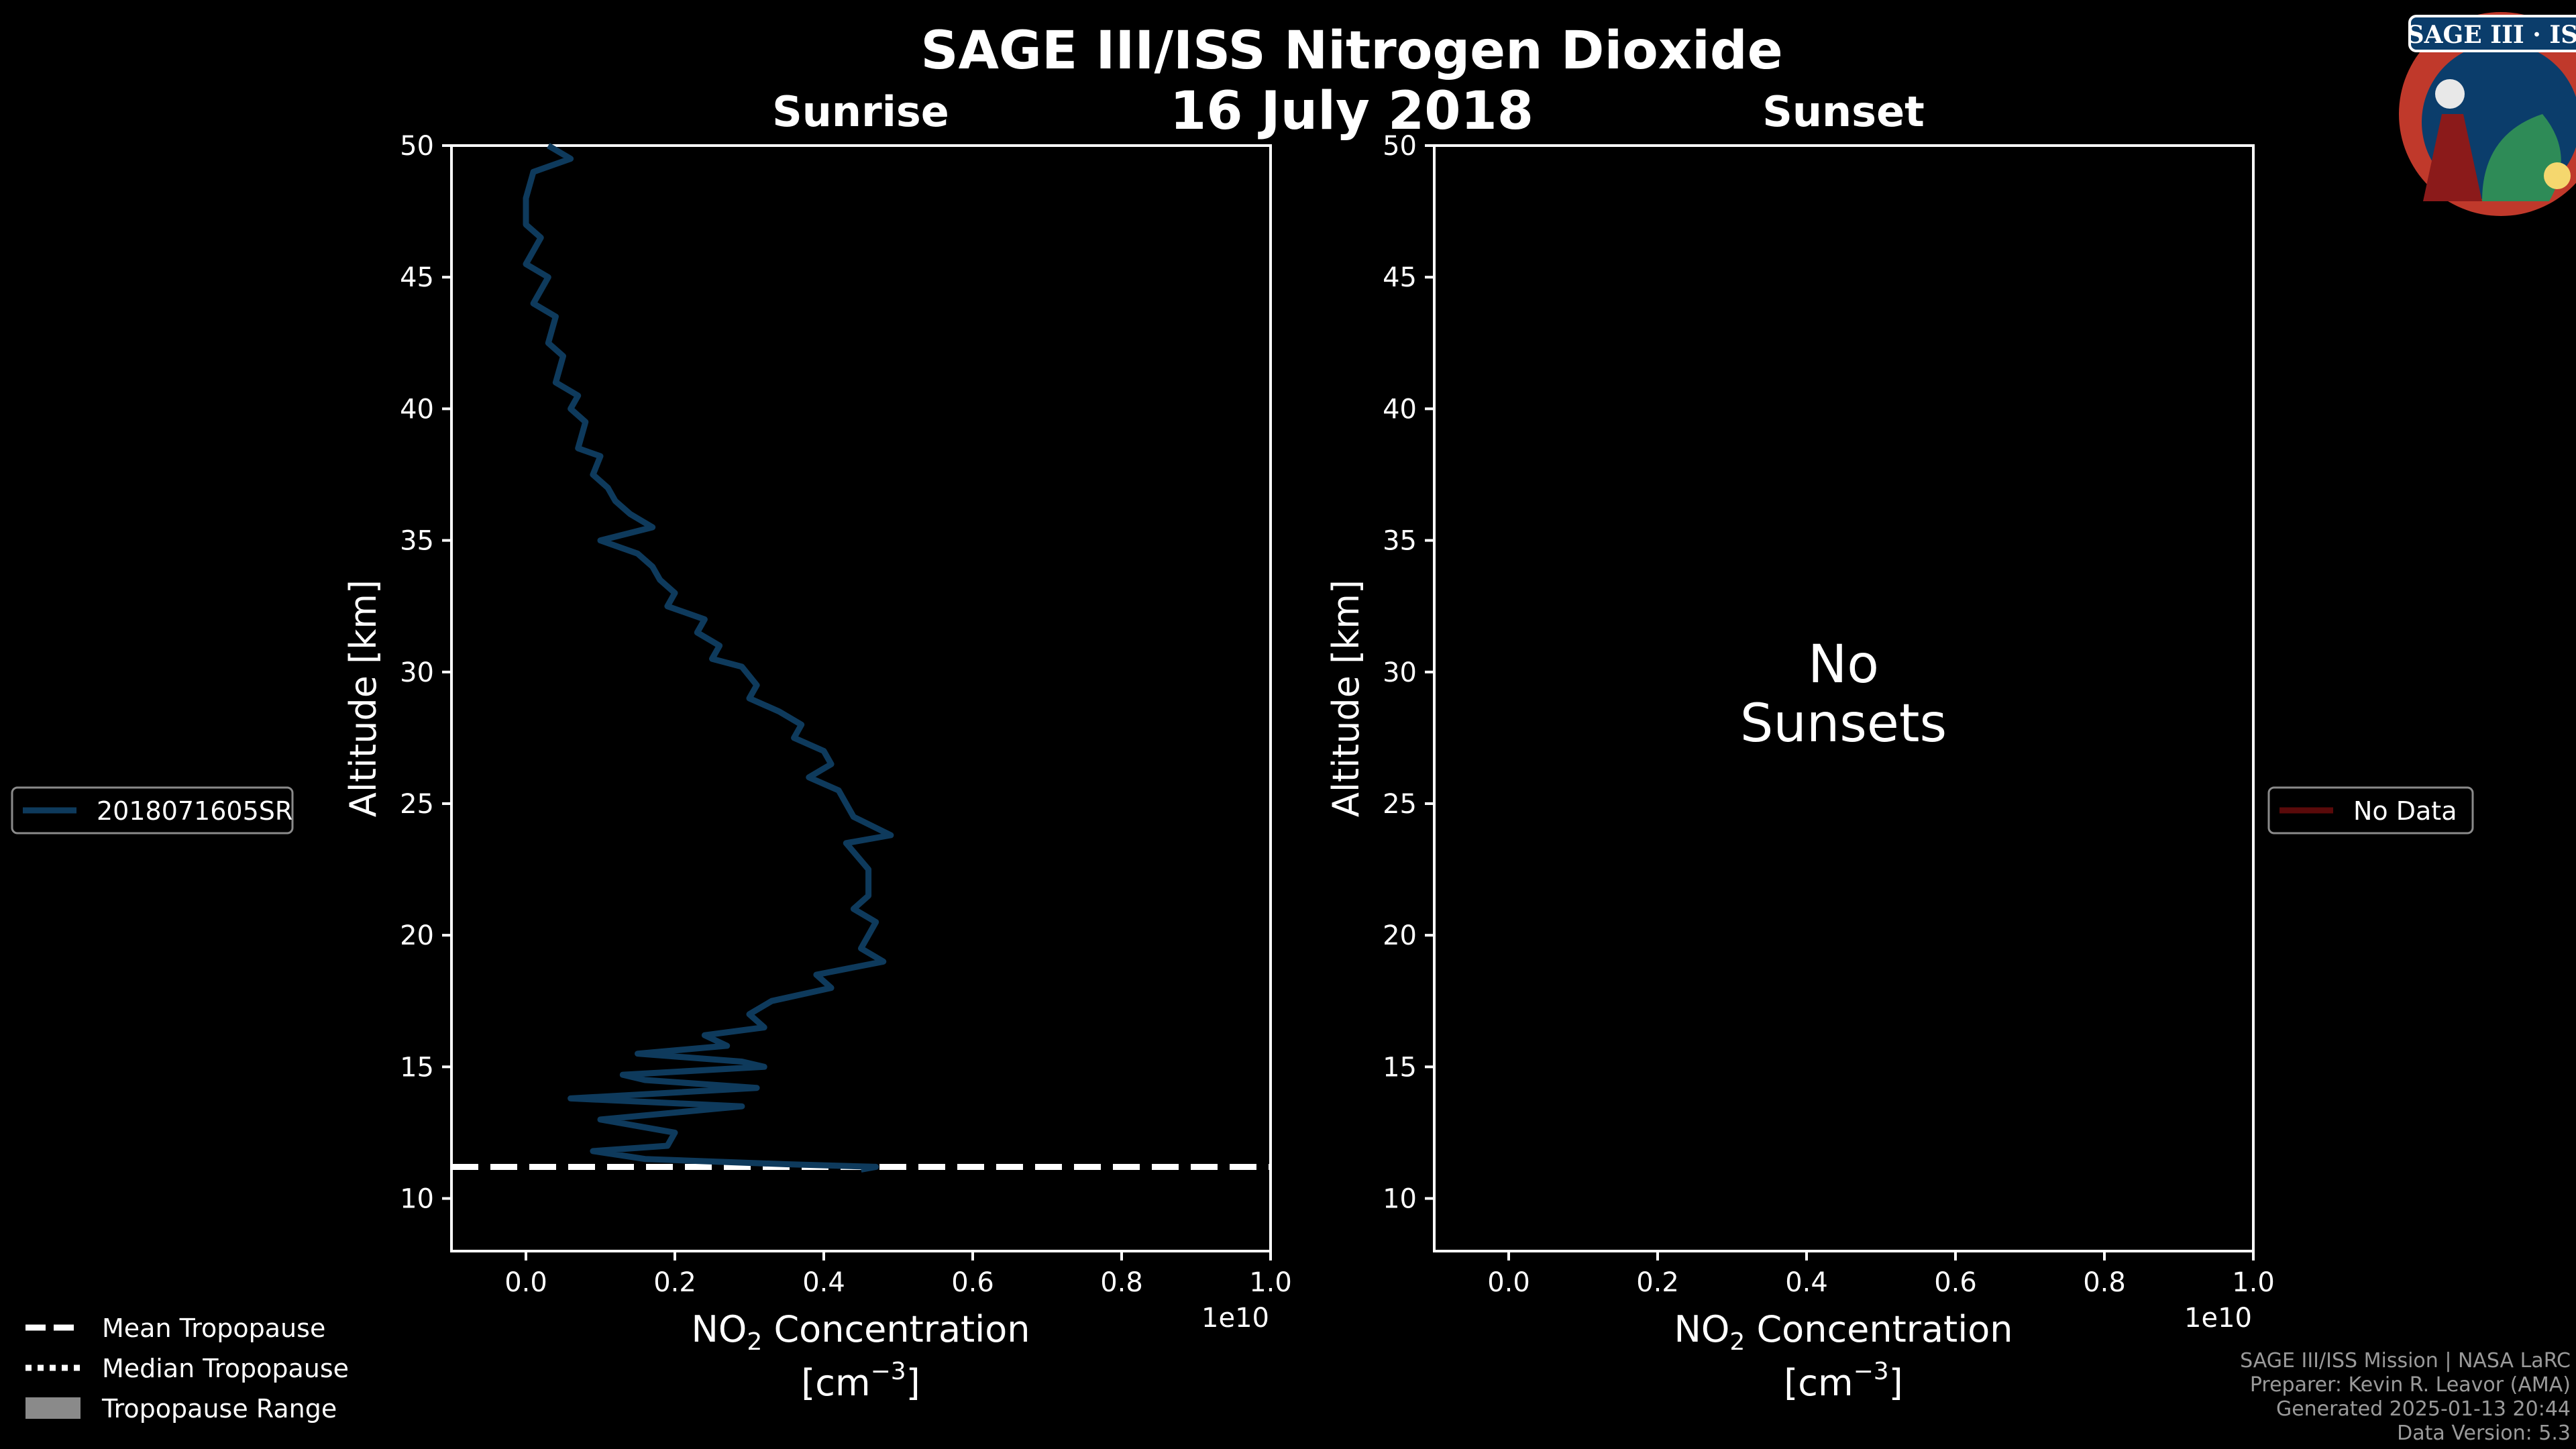  What do you see at coordinates (417, 541) in the screenshot?
I see `sunrise-y-tick-label: 35` at bounding box center [417, 541].